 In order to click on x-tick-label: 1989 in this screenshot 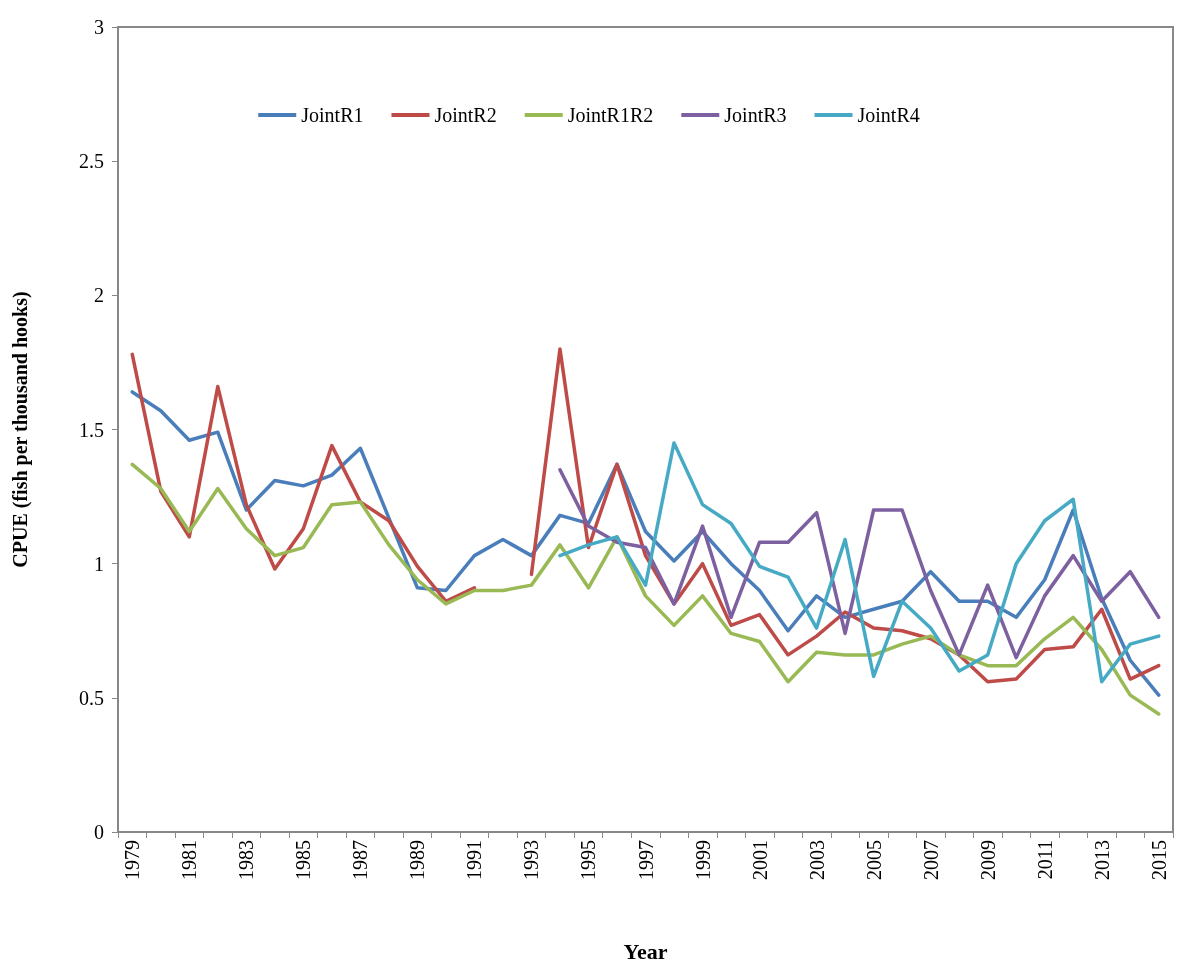, I will do `click(417, 860)`.